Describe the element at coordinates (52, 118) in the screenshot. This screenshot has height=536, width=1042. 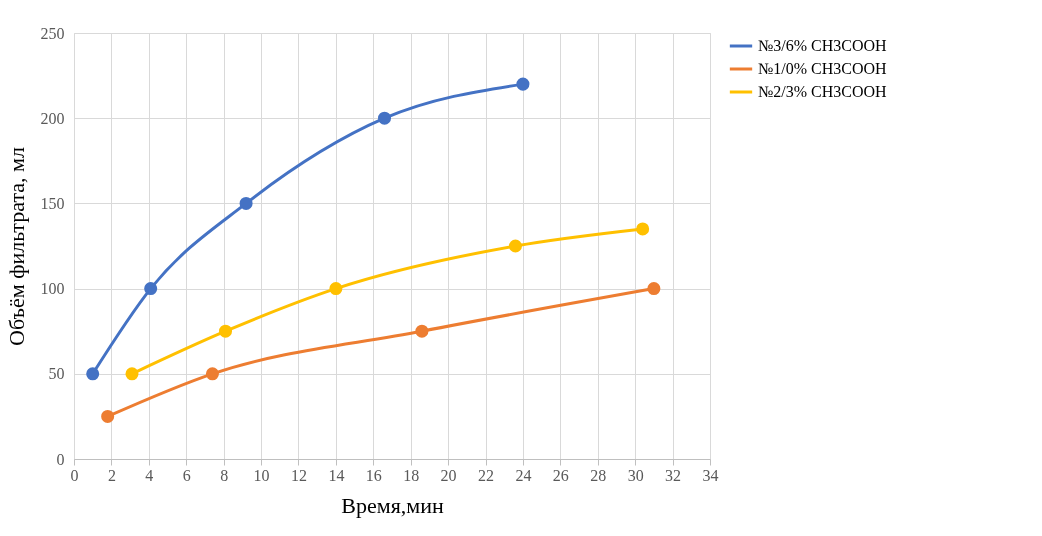
I see `y-tick-label: 200` at that location.